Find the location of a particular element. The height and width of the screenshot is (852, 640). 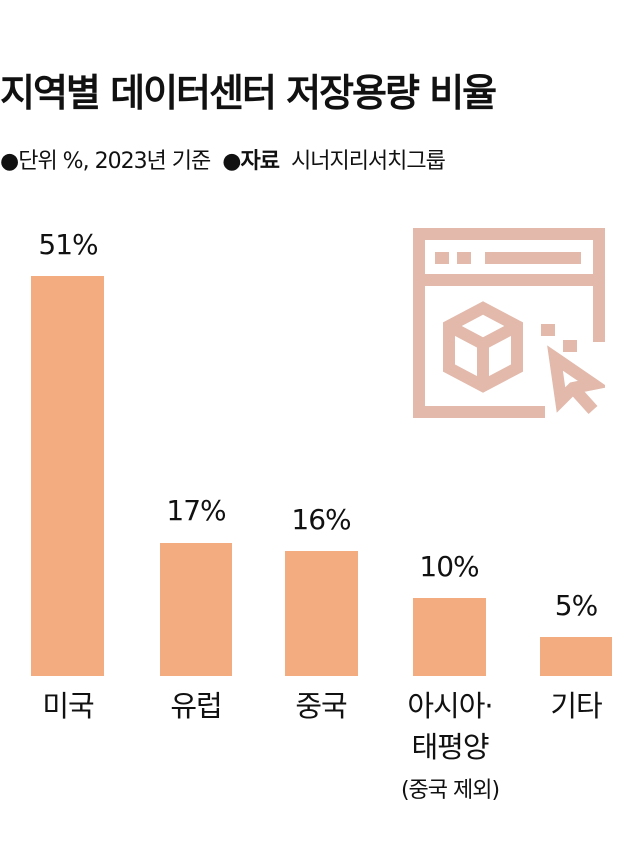

browser-3d-box-cursor-icon is located at coordinates (509, 323).